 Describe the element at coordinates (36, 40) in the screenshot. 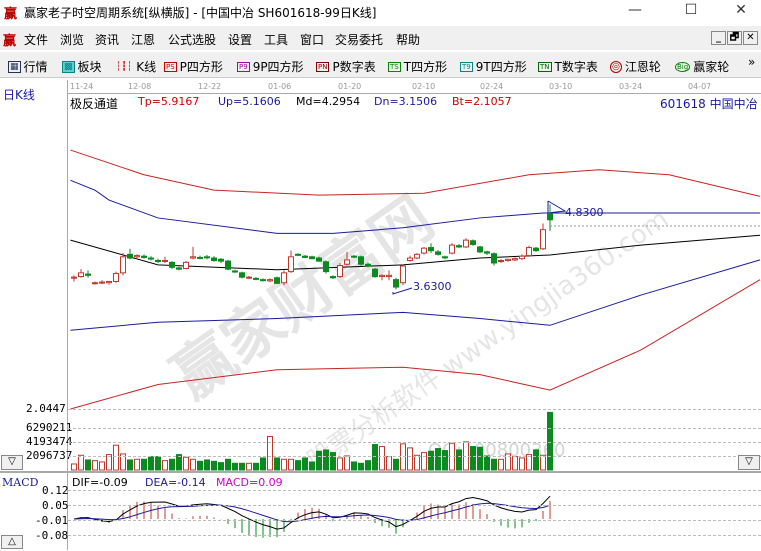

I see `menu-file: 文件` at that location.